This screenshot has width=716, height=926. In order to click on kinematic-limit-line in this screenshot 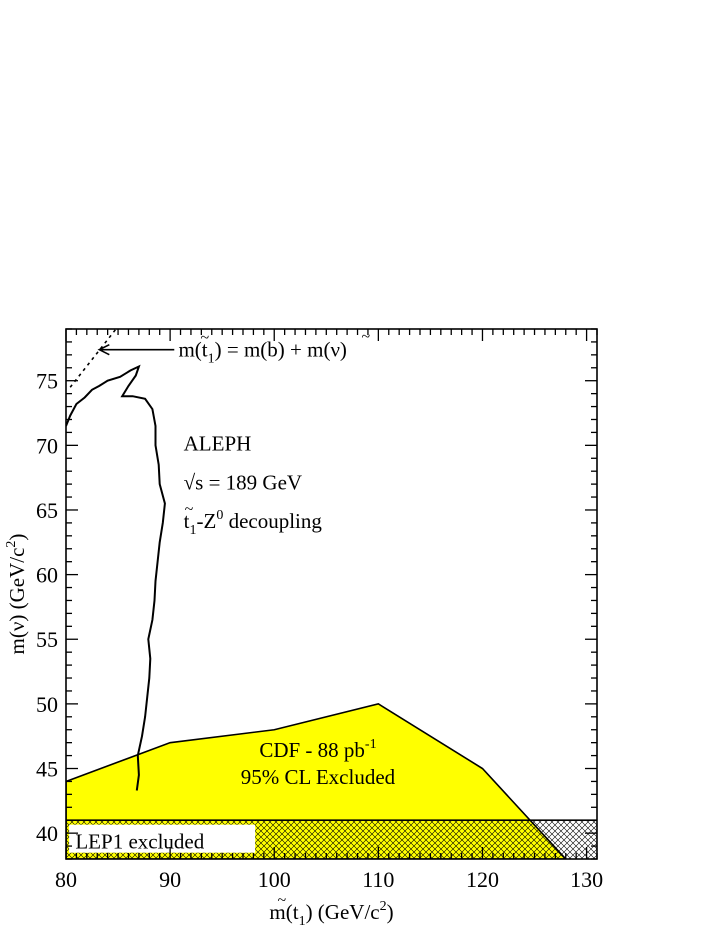, I will do `click(93, 358)`.